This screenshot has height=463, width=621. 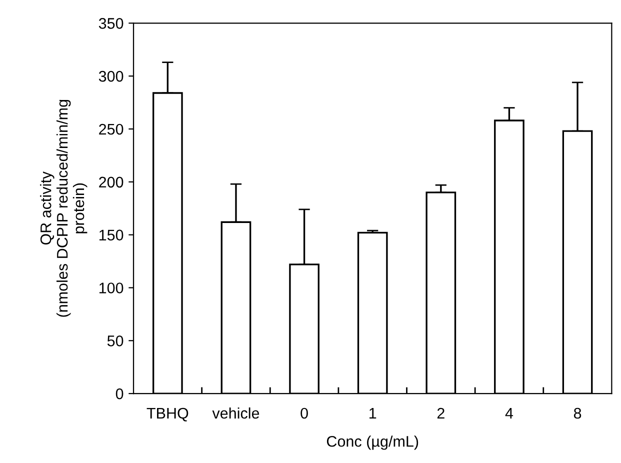 What do you see at coordinates (115, 341) in the screenshot?
I see `y-tick-label: 50` at bounding box center [115, 341].